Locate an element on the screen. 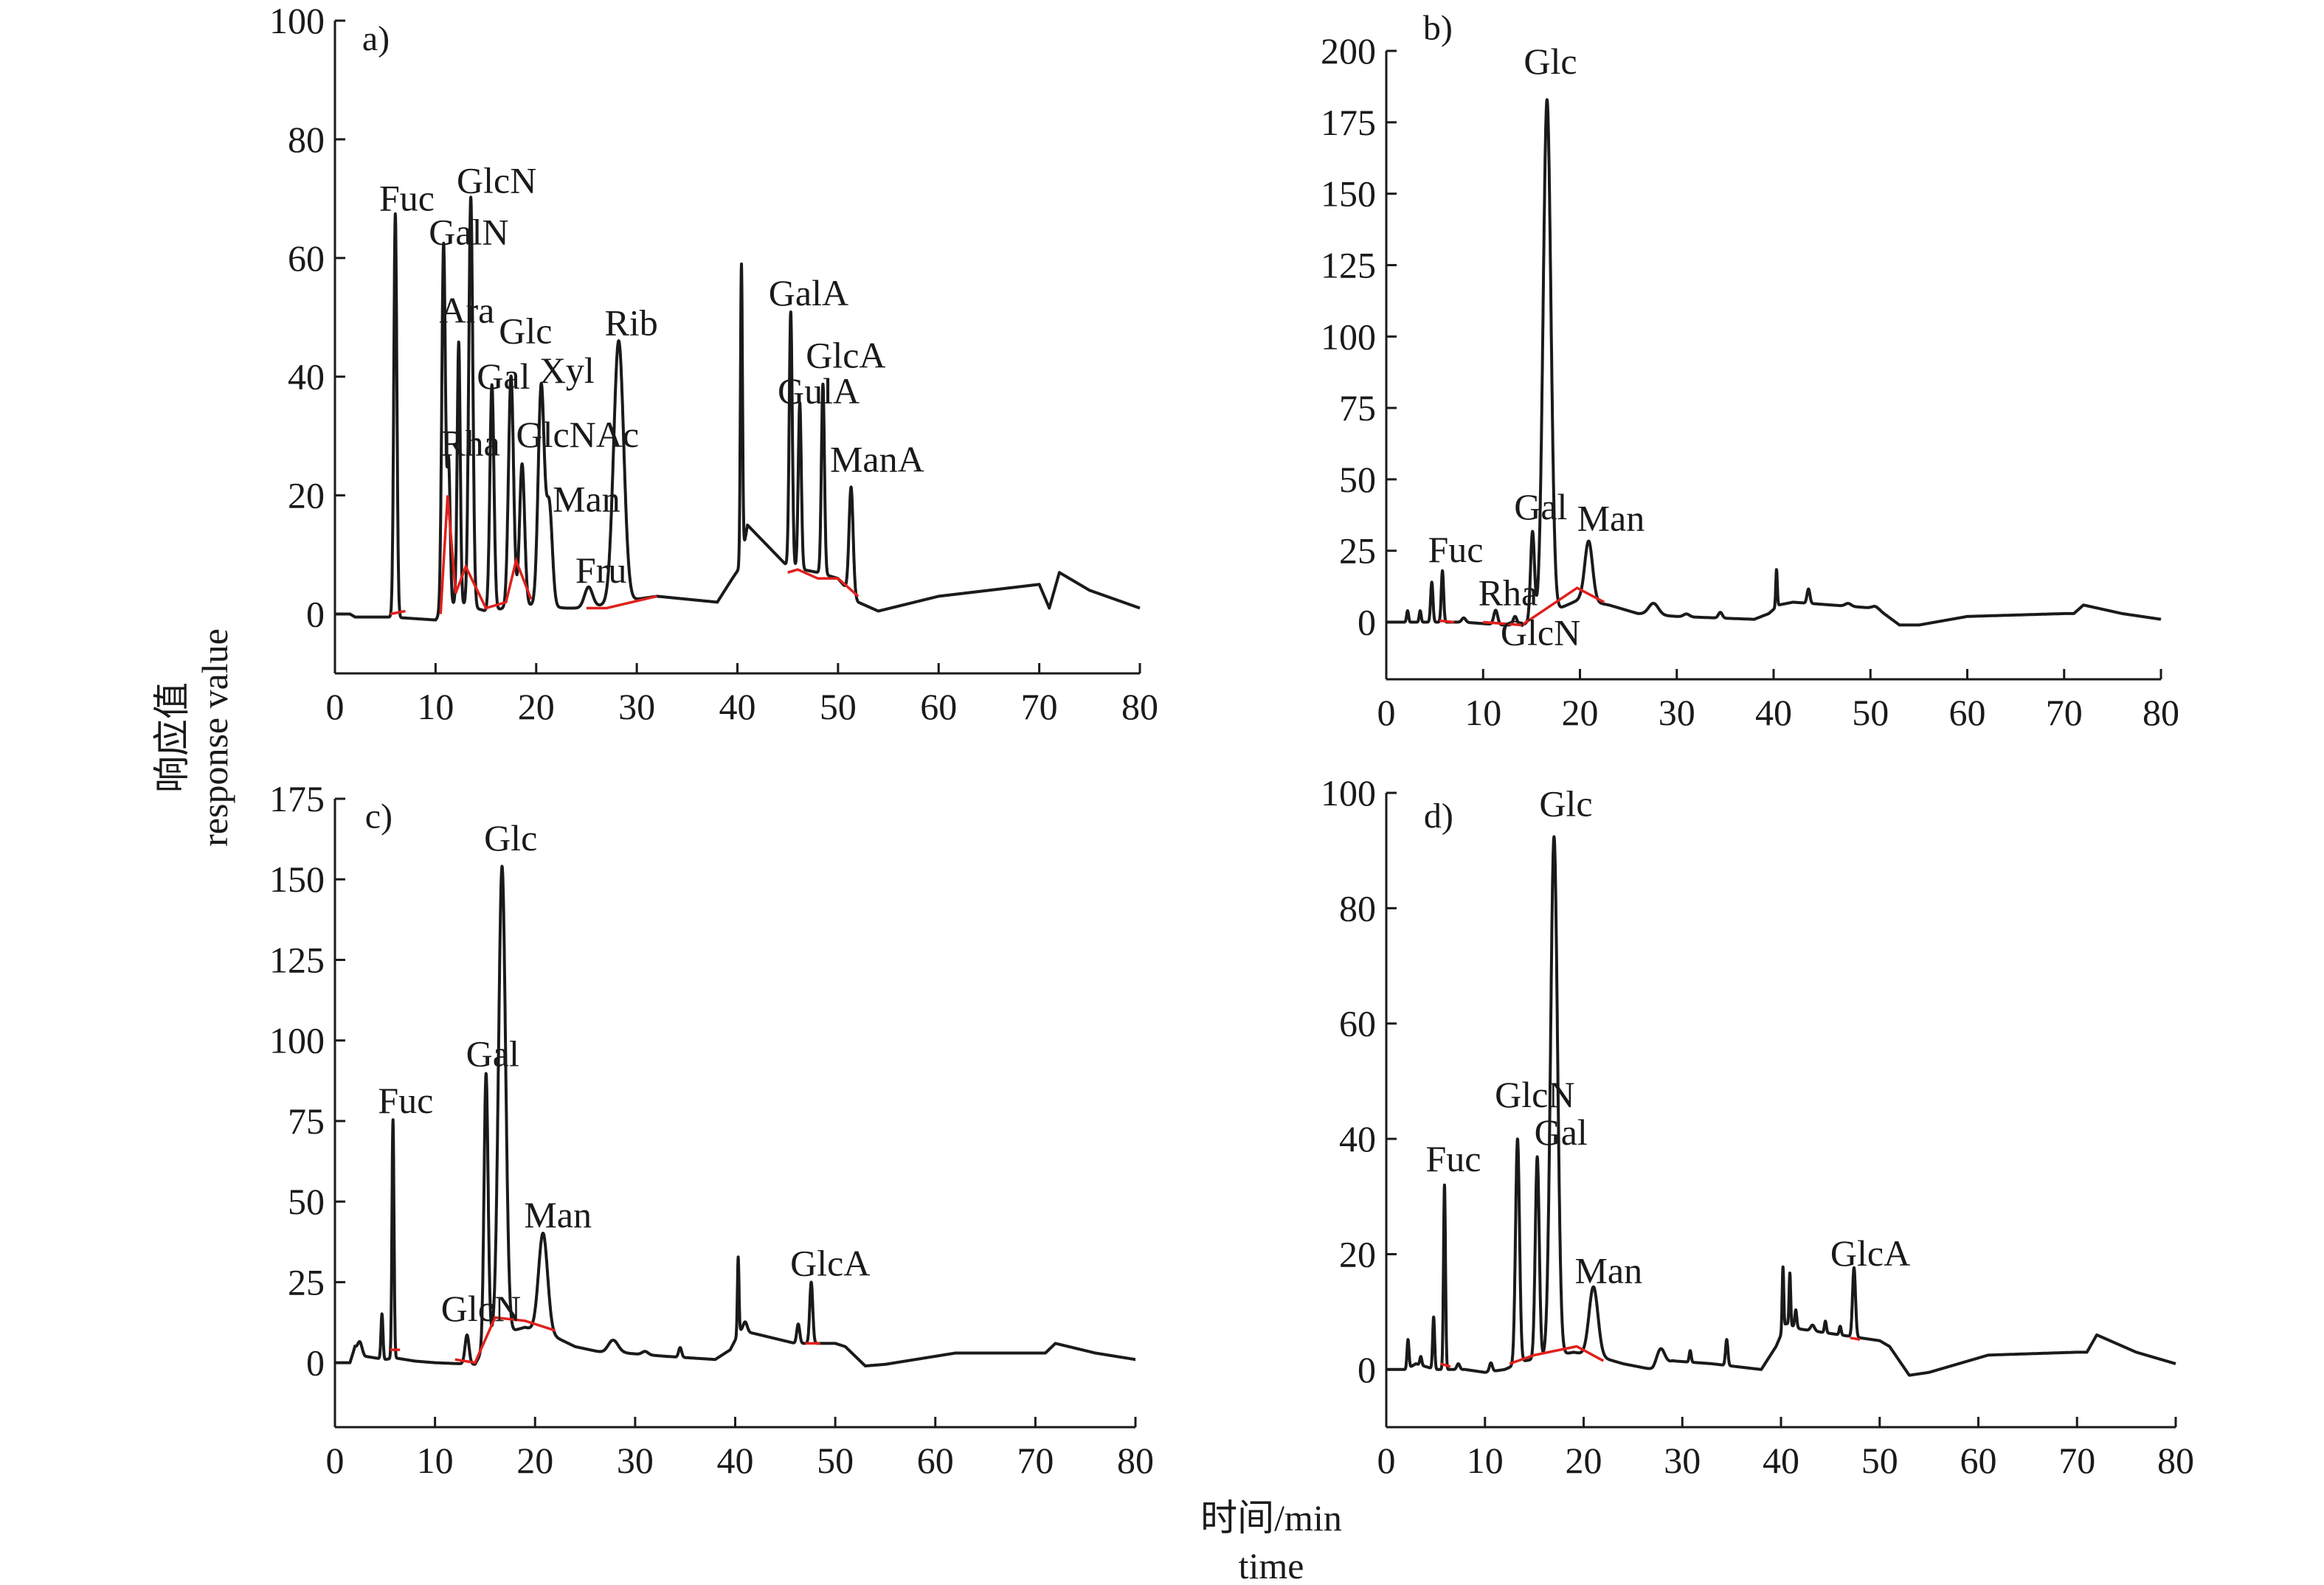 This screenshot has height=1585, width=2324. peak-label-ara: Ara is located at coordinates (466, 310).